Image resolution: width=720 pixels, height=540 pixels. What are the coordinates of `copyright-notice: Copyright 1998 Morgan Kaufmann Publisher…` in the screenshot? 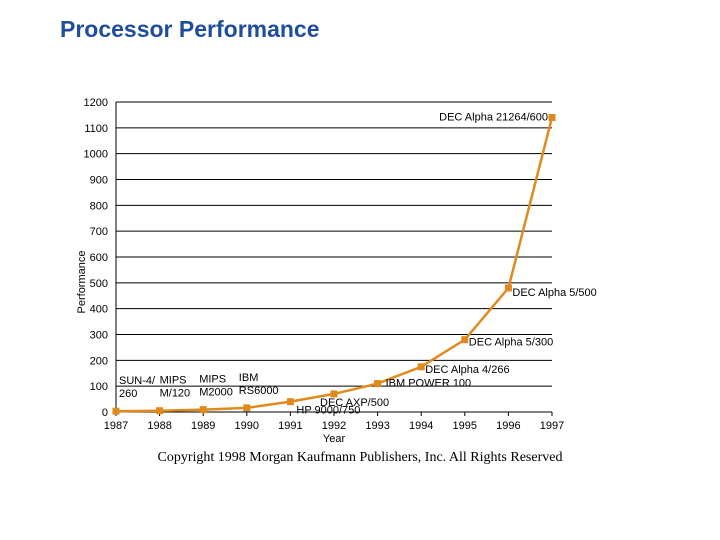 It's located at (360, 457).